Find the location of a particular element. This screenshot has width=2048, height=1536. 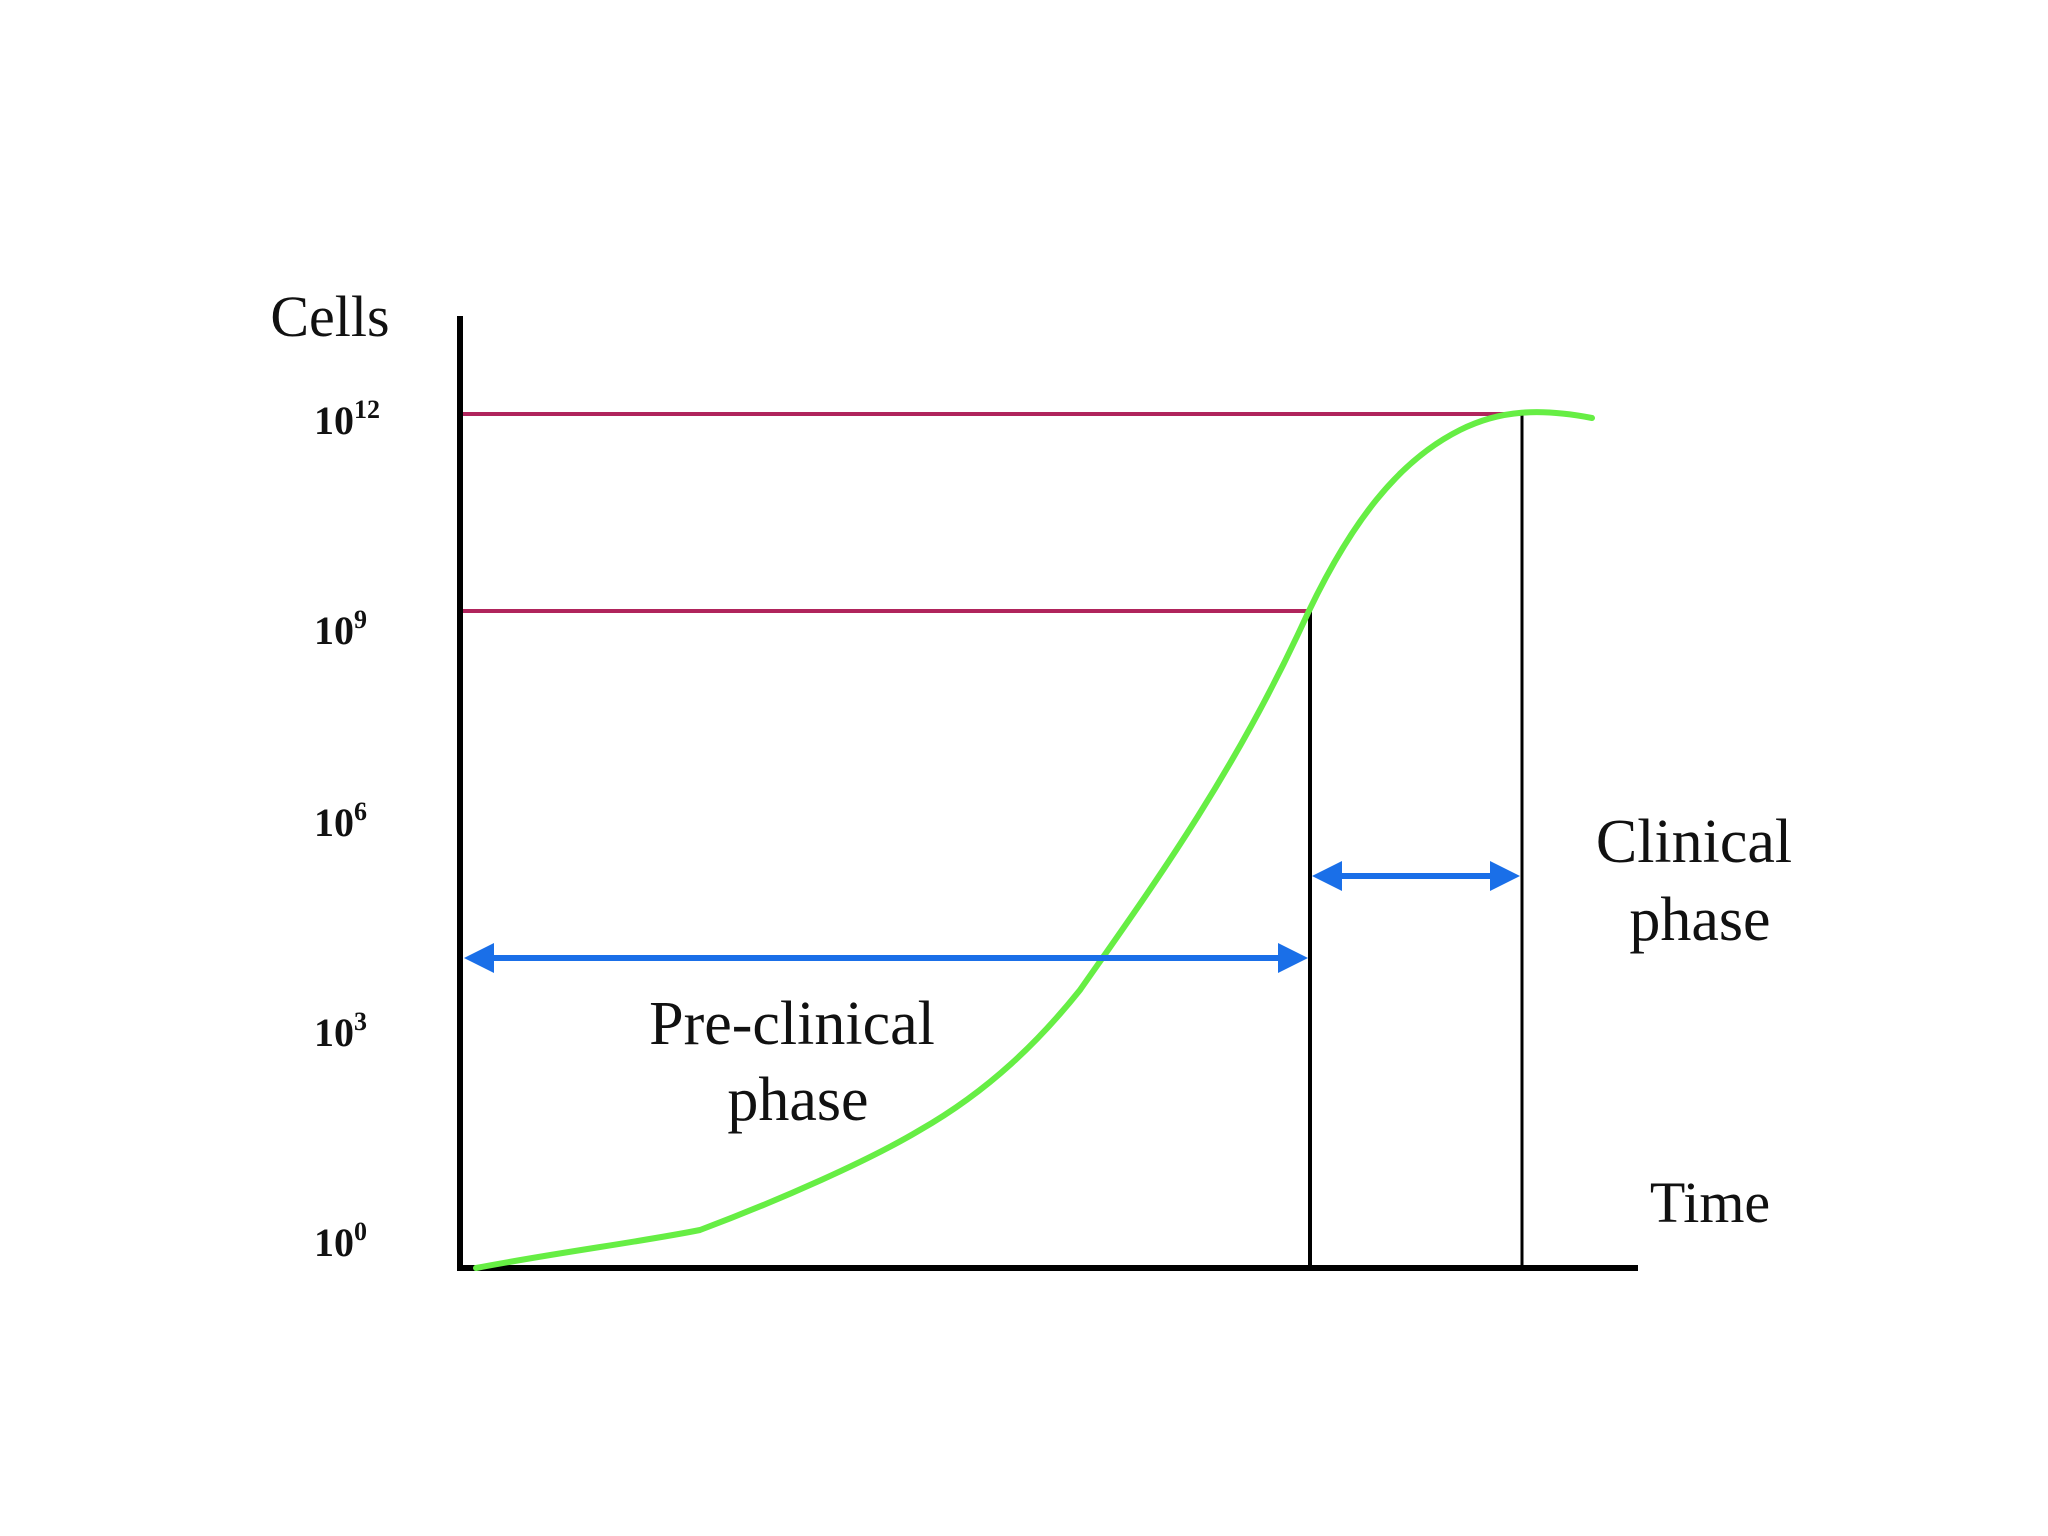

preclinical-label-line1: Pre-clinical is located at coordinates (792, 1024).